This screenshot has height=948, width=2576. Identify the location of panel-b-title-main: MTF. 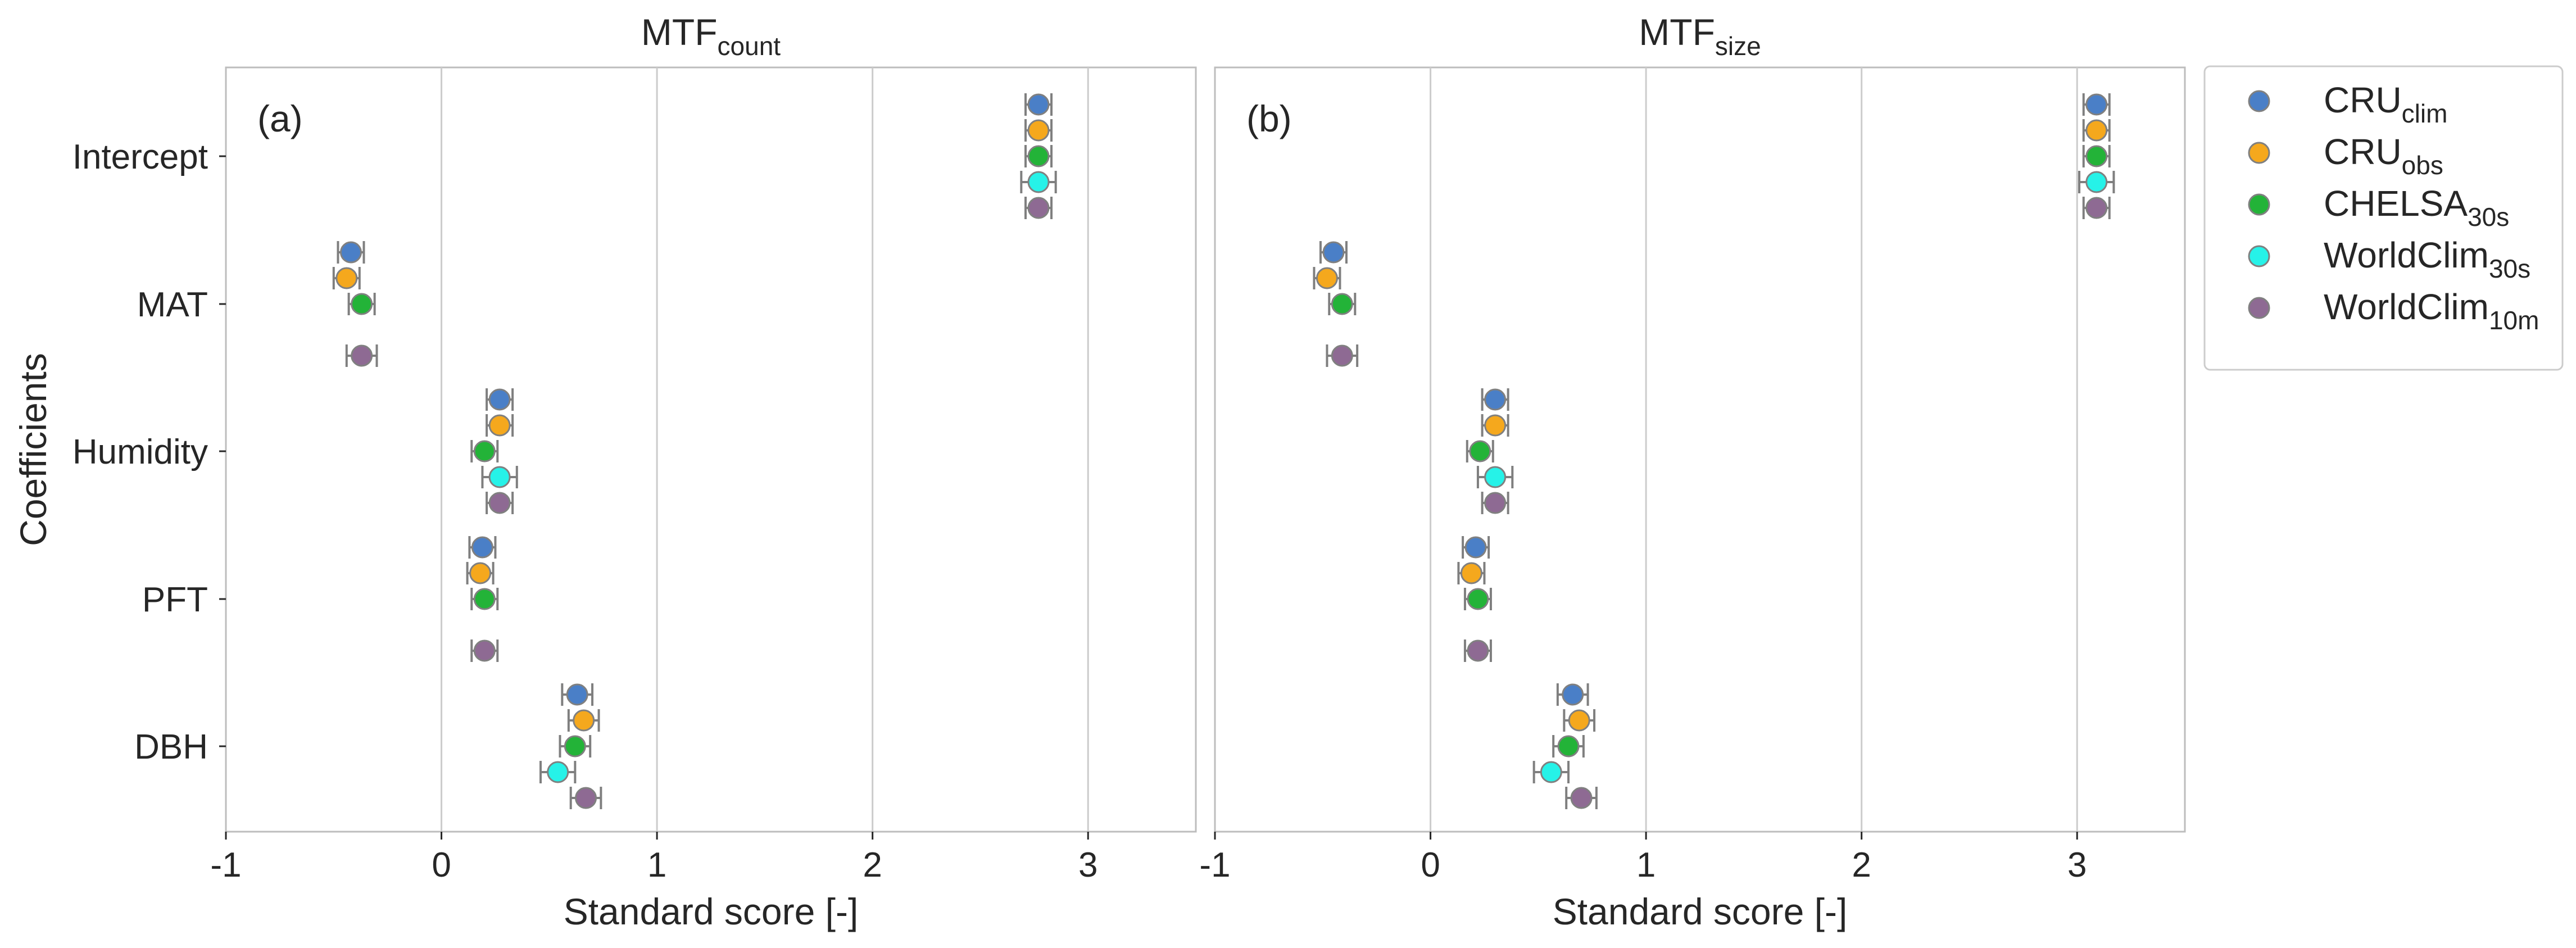
(1677, 32).